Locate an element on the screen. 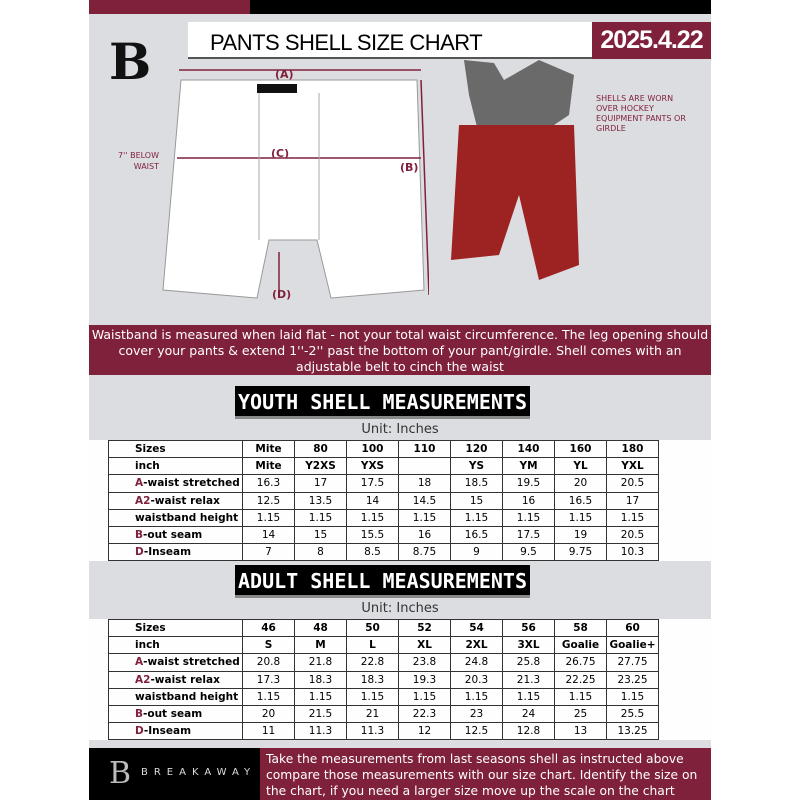 This screenshot has height=800, width=800. table-cell: 19 is located at coordinates (580, 535).